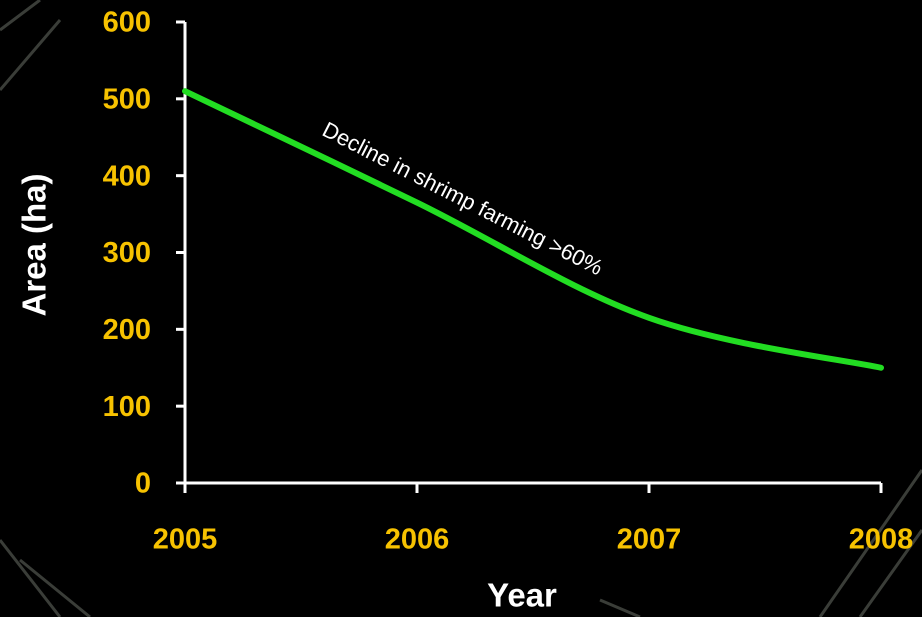 The width and height of the screenshot is (922, 617). What do you see at coordinates (649, 540) in the screenshot?
I see `x-tick-label: 2007` at bounding box center [649, 540].